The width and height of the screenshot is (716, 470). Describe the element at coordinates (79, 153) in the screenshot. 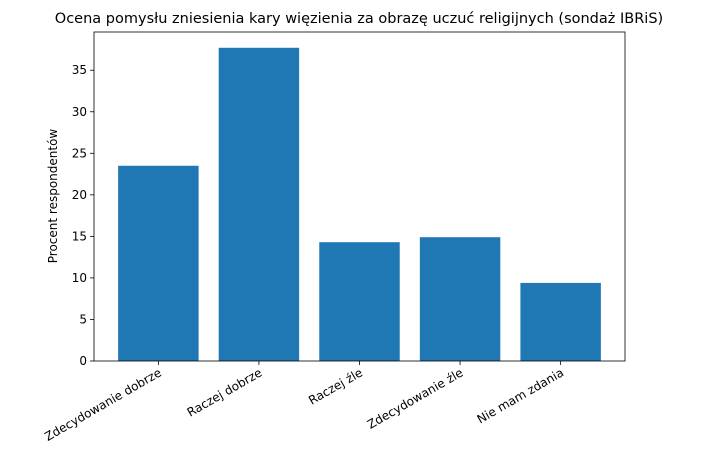

I see `y-tick-label: 25` at that location.